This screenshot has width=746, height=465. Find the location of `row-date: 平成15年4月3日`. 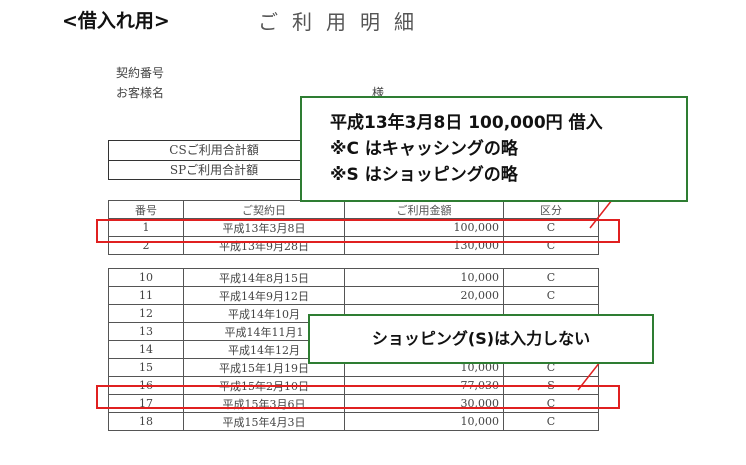

row-date: 平成15年4月3日 is located at coordinates (264, 421).